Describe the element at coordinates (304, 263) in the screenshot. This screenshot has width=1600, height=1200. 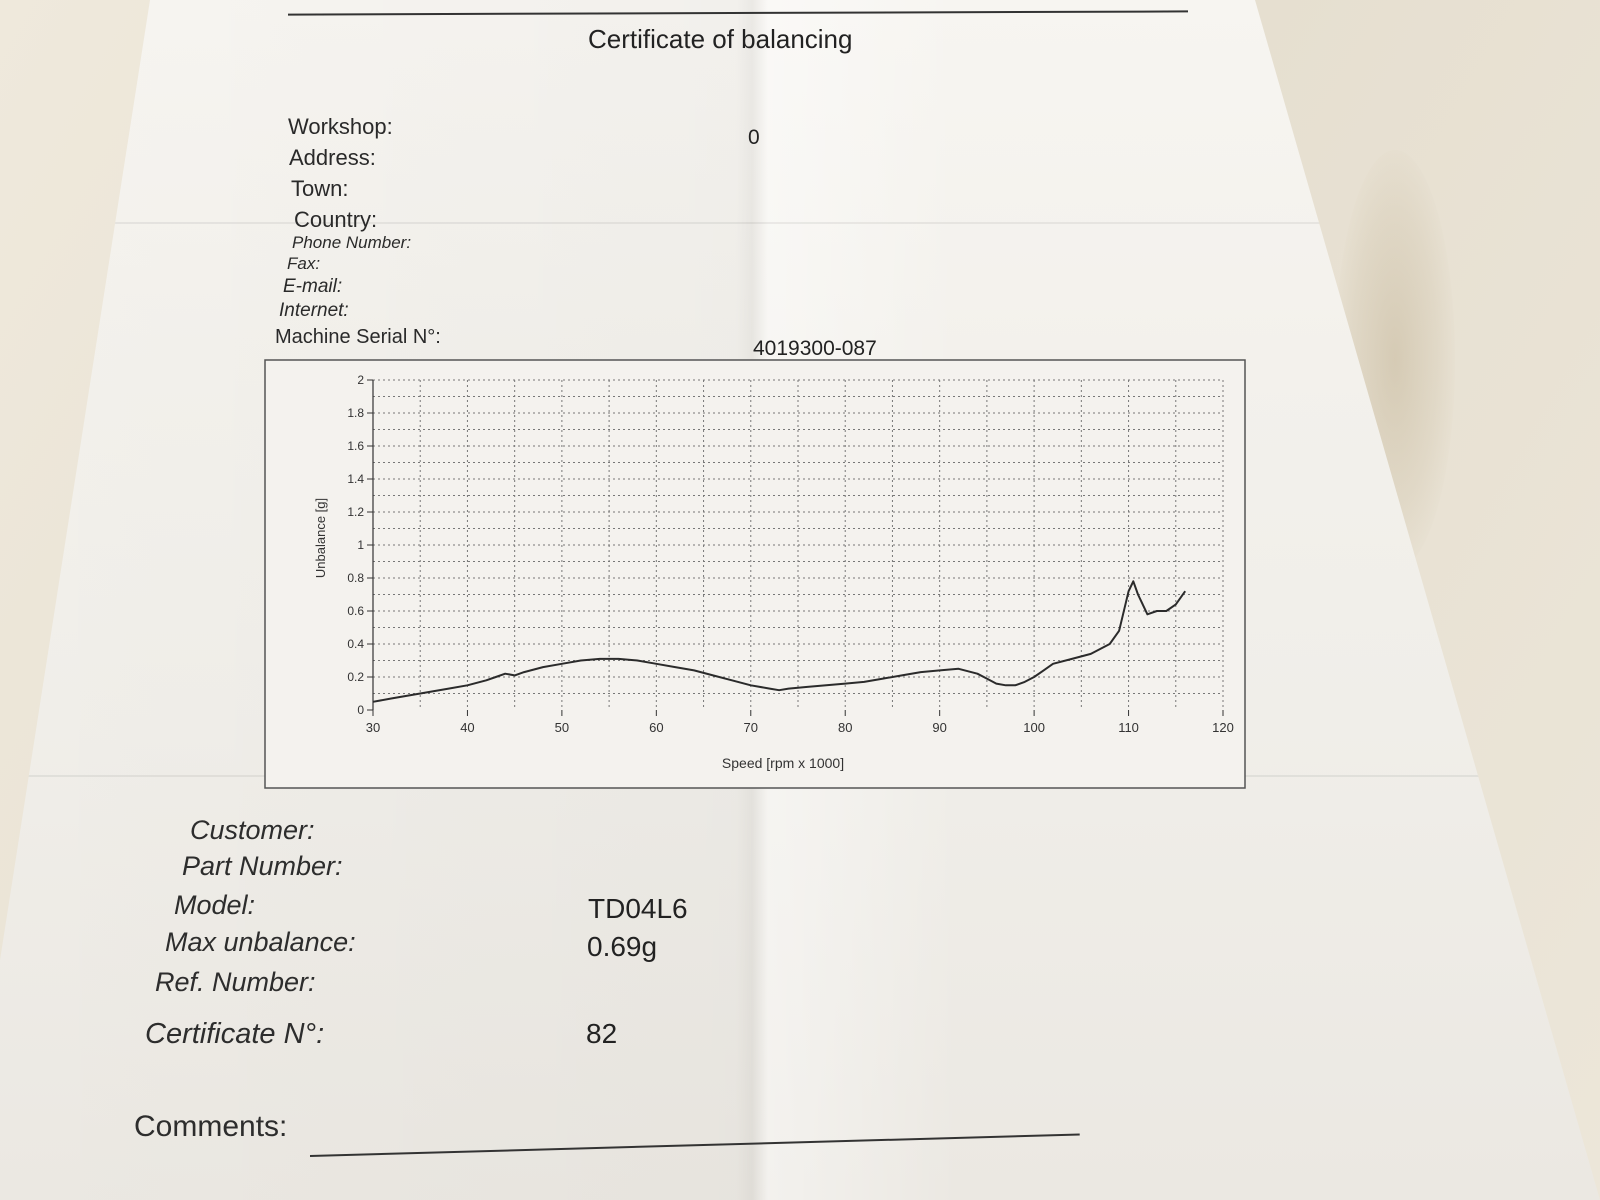
I see `fax-label: Fax:` at that location.